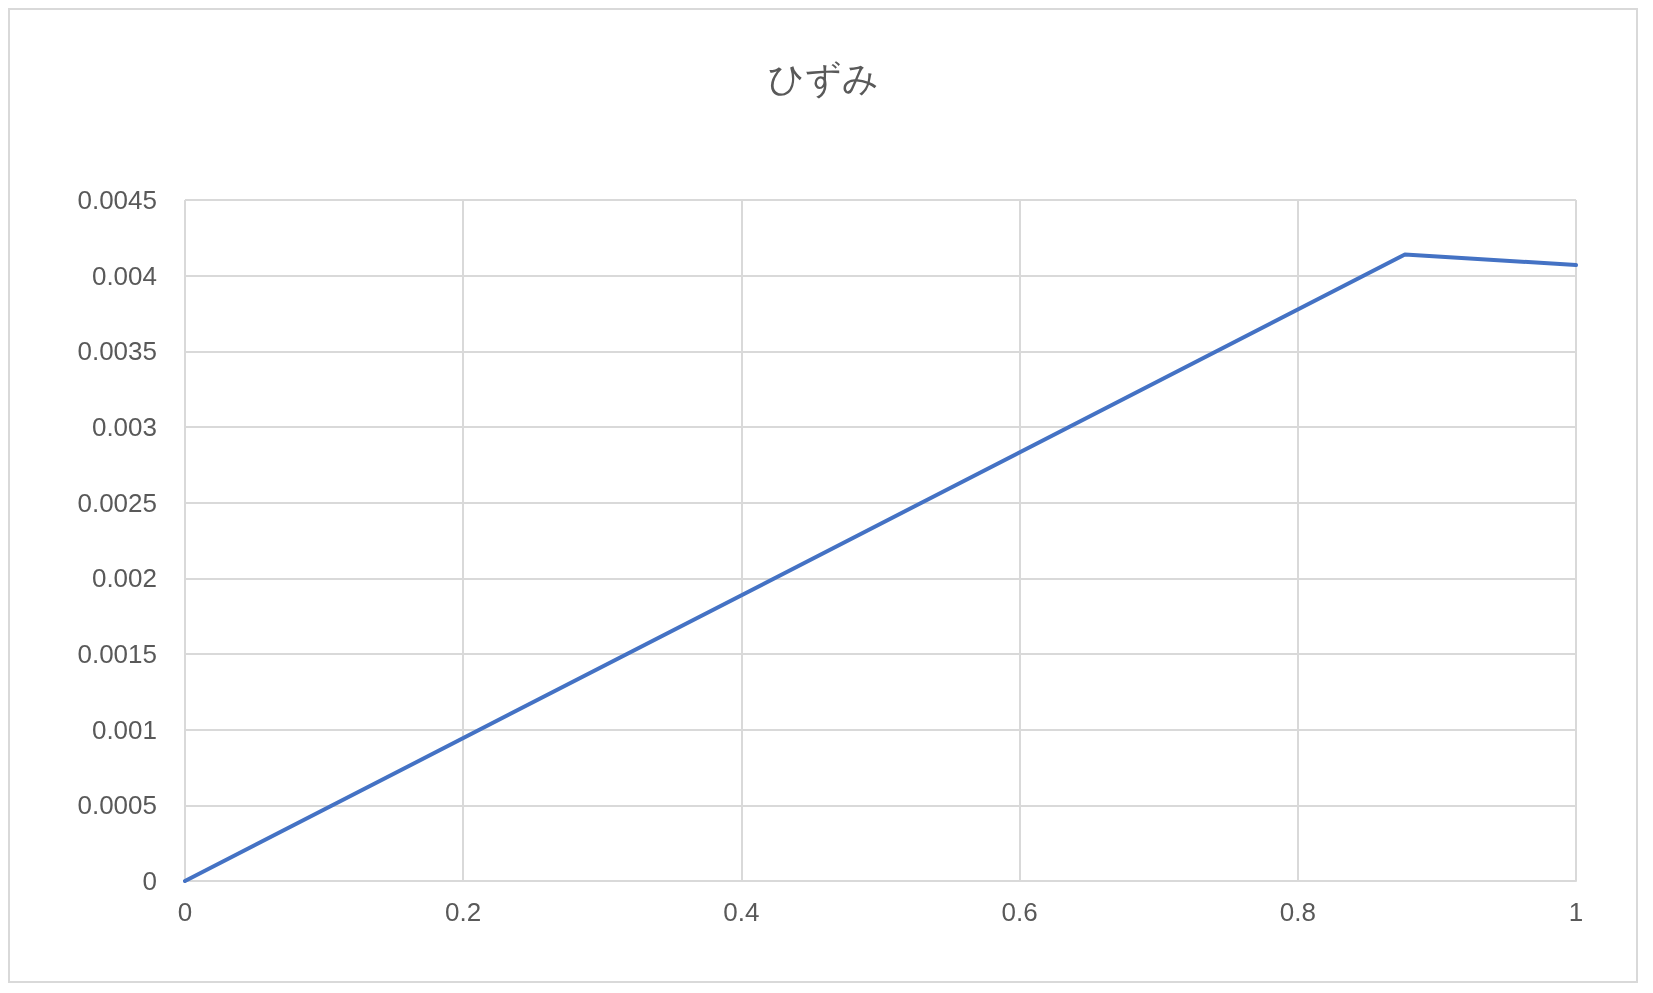 This screenshot has height=993, width=1653. I want to click on y-tick-label: 0.001, so click(124, 729).